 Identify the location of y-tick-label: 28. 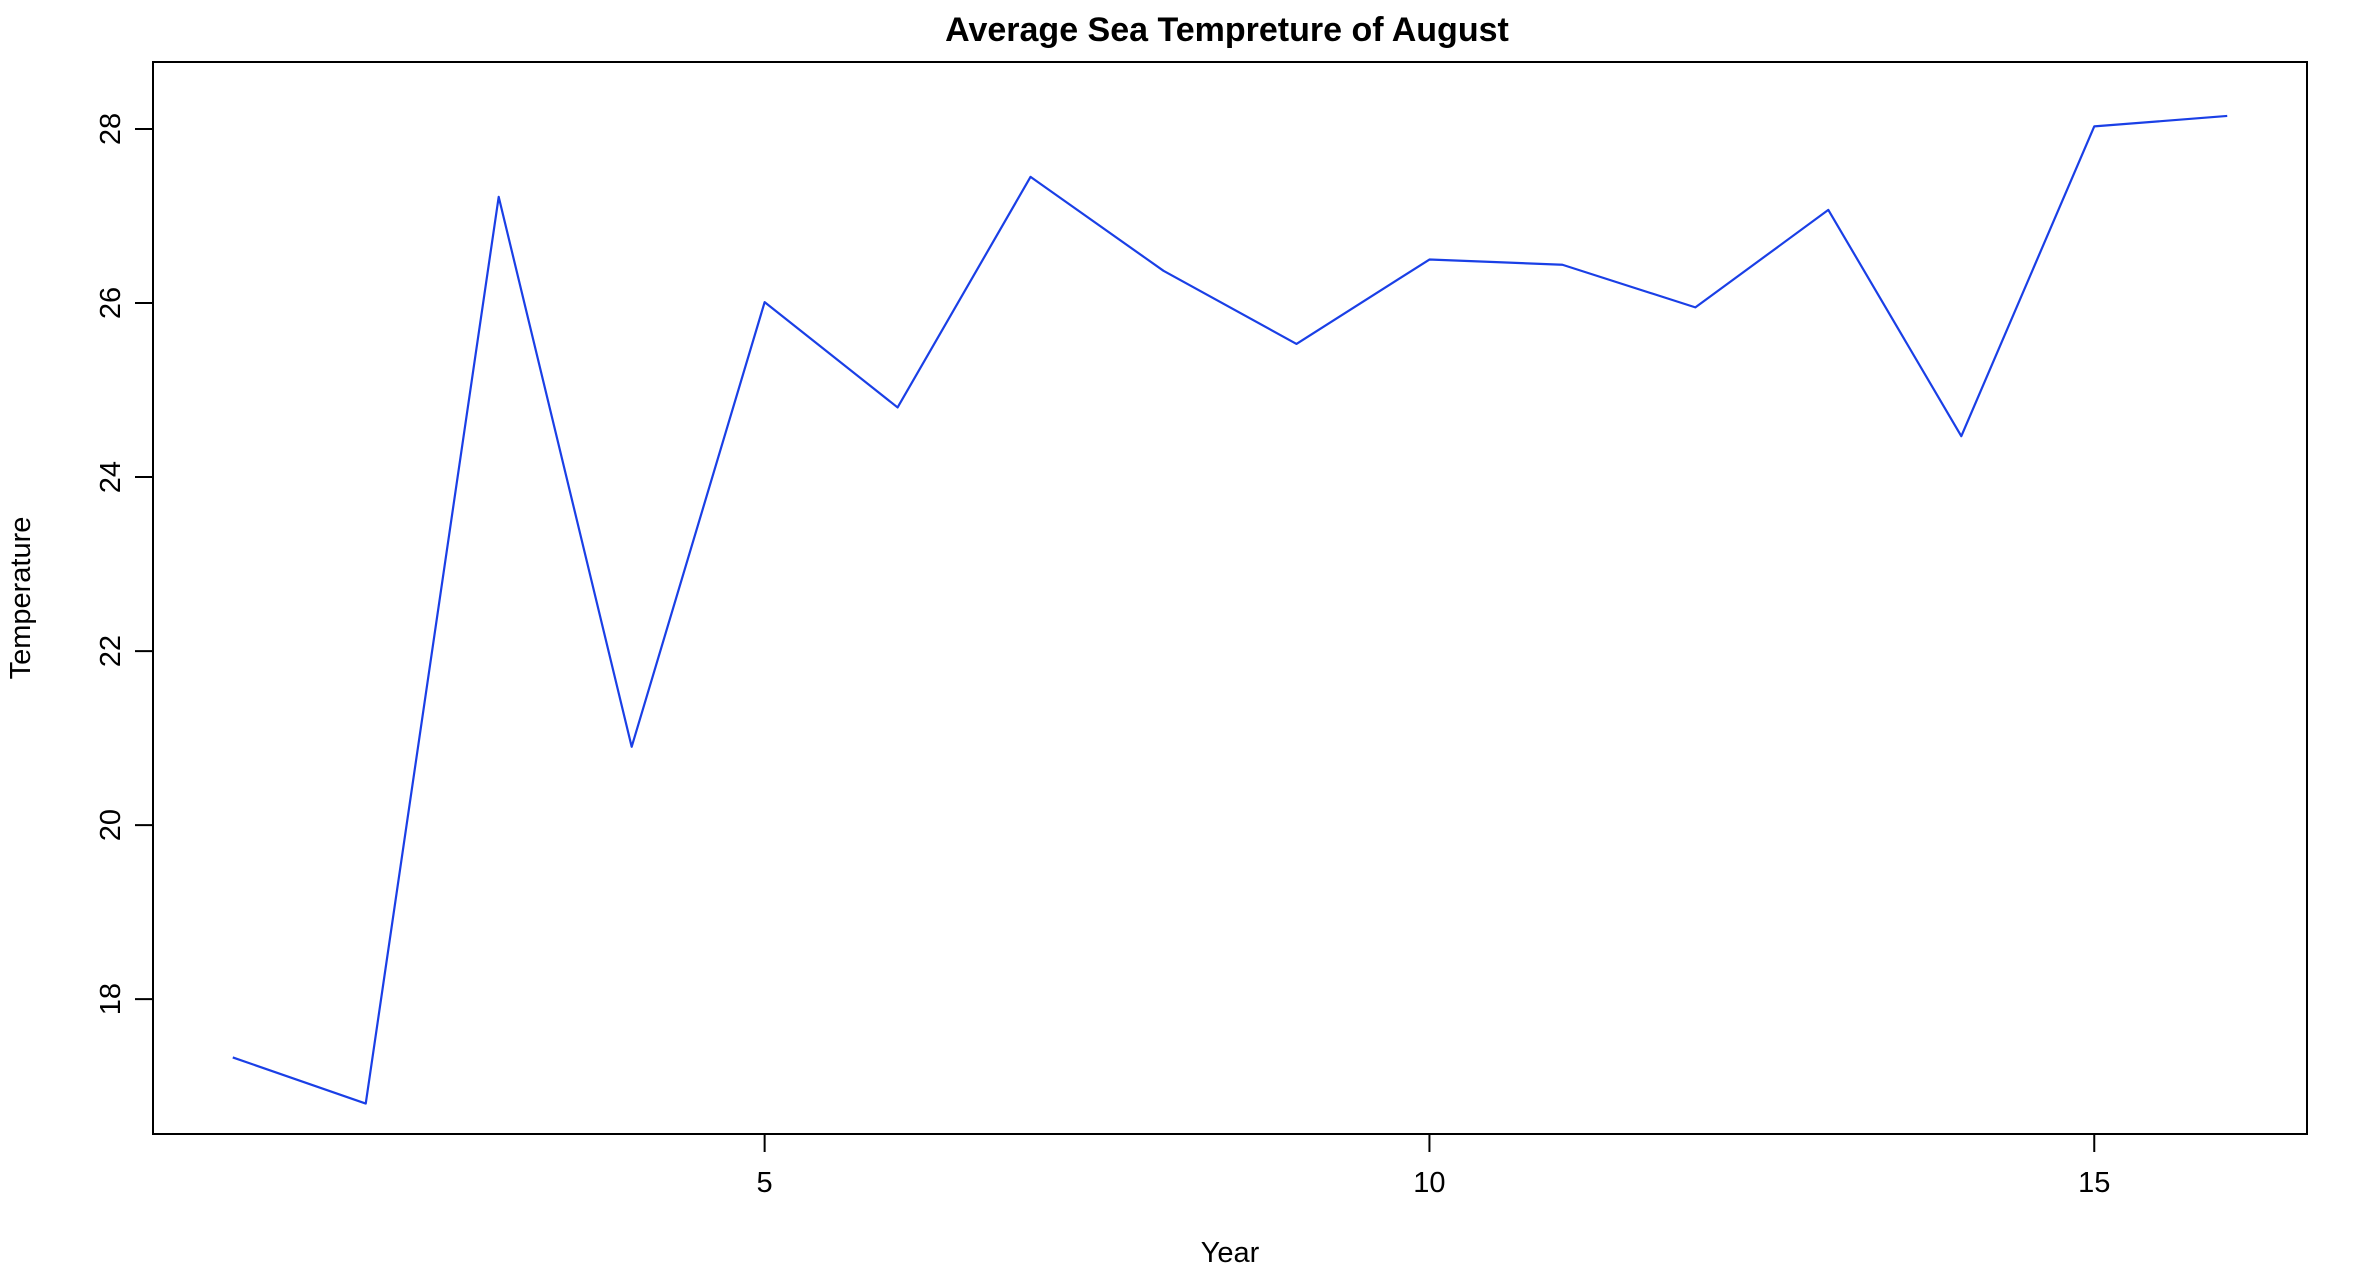
(111, 129).